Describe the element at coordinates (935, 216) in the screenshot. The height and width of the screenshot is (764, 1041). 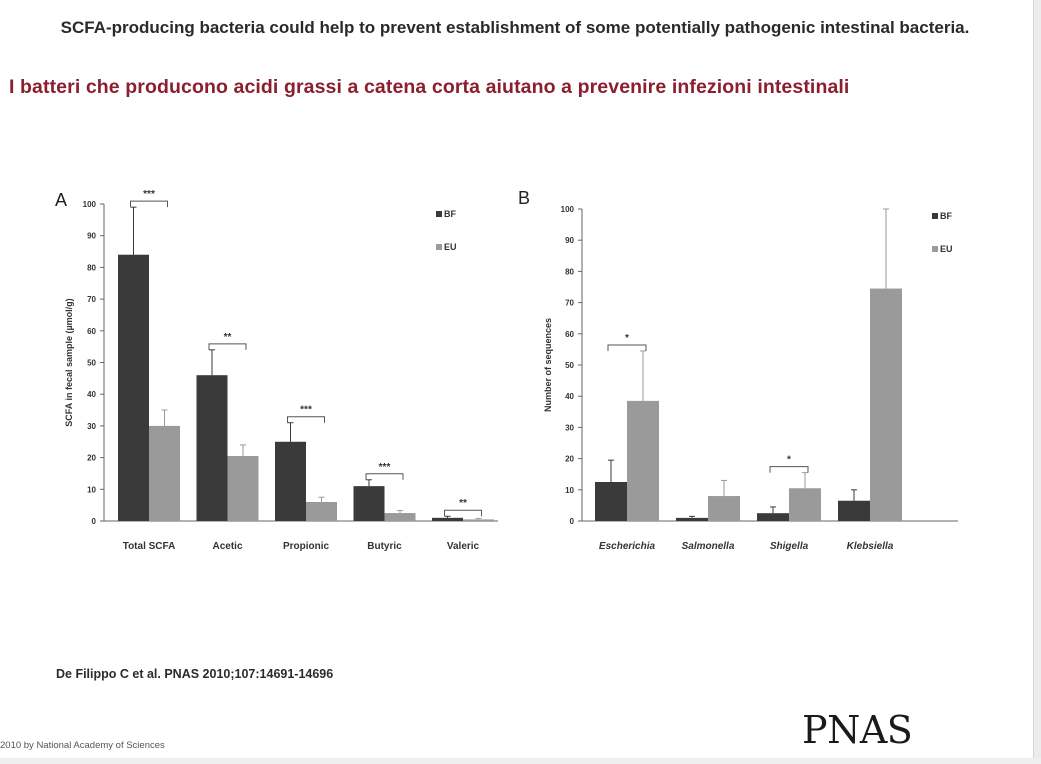
I see `panel-b-legend-swatch-bf` at that location.